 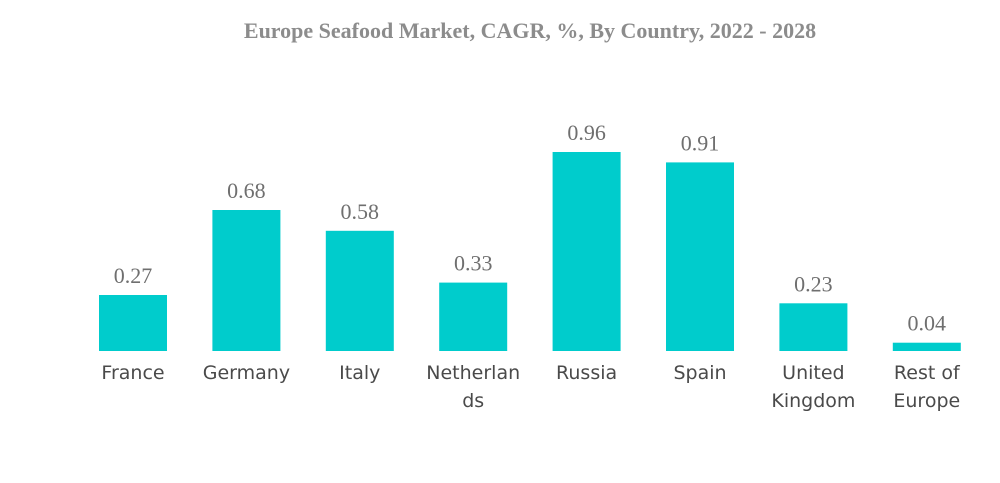 What do you see at coordinates (586, 132) in the screenshot?
I see `value-label-russia: 0.96` at bounding box center [586, 132].